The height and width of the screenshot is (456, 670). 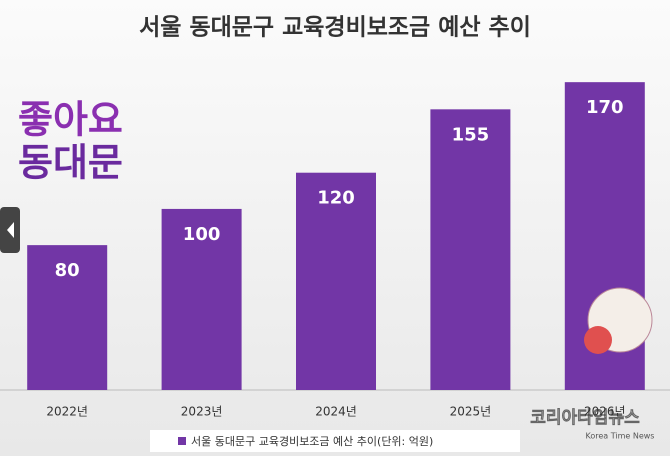 What do you see at coordinates (10, 230) in the screenshot?
I see `prev-arrow` at bounding box center [10, 230].